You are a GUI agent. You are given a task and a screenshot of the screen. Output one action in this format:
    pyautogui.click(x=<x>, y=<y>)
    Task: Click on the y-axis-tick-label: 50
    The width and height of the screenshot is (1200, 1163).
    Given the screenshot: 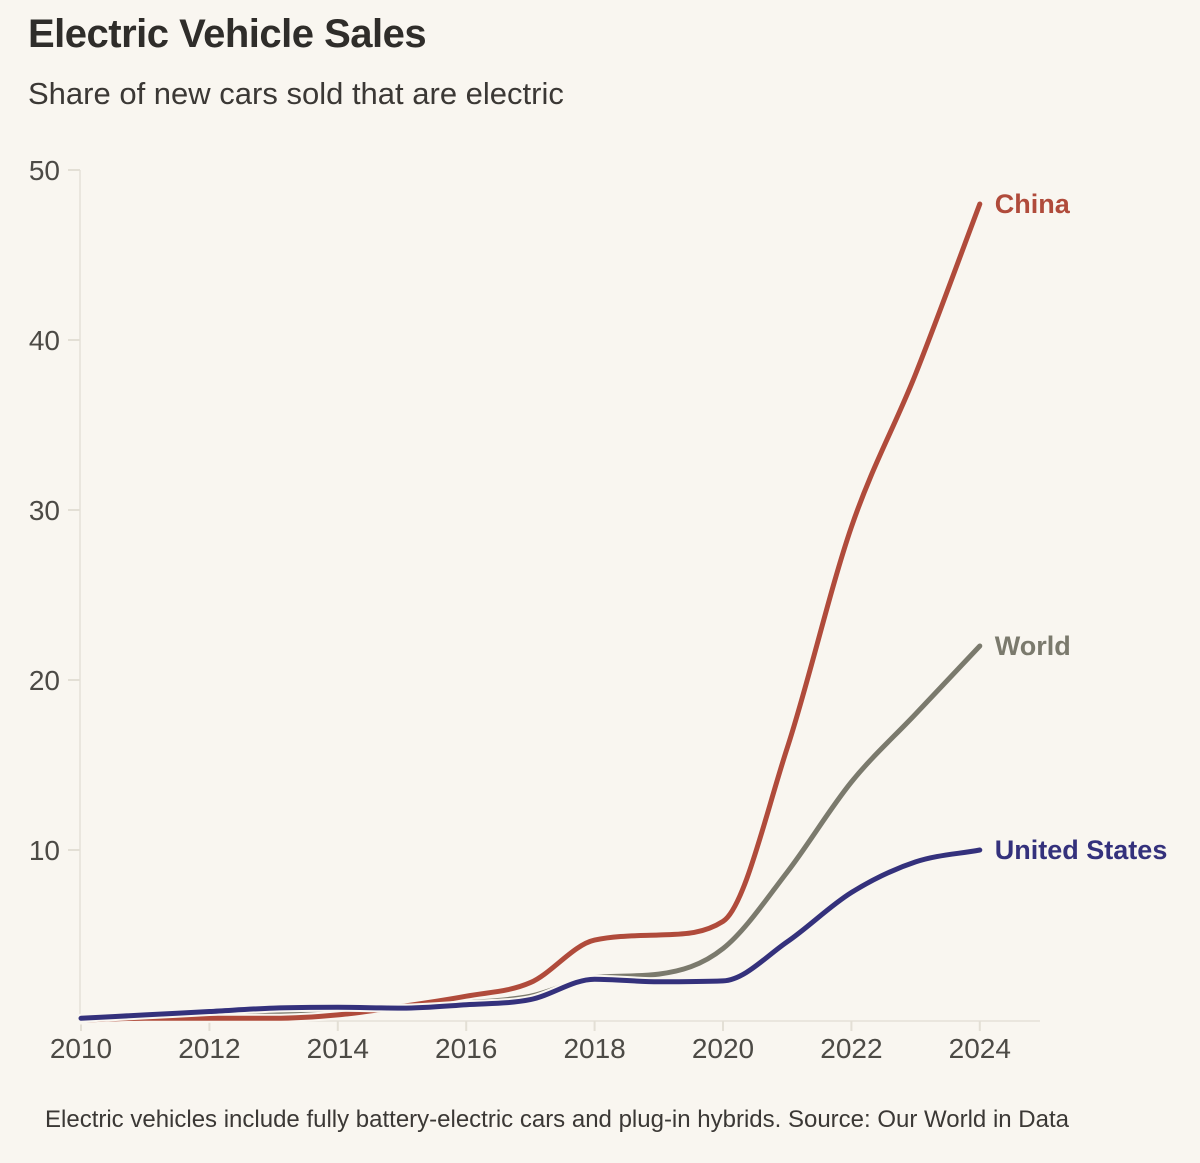 What is the action you would take?
    pyautogui.click(x=44, y=170)
    